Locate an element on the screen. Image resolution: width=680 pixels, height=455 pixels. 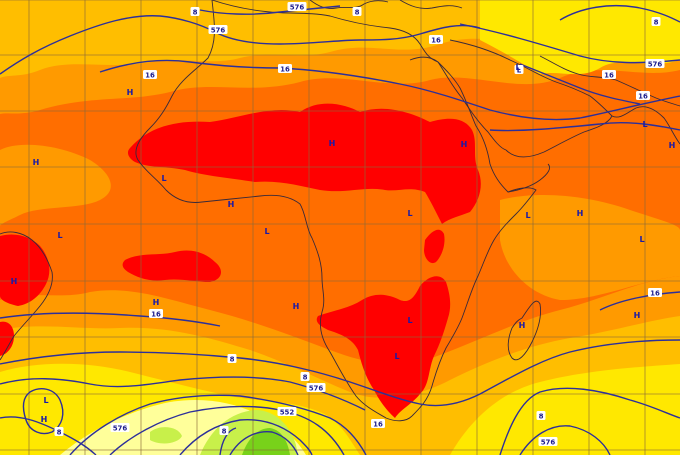
hot-zone-sahara is located at coordinates (304, 163).